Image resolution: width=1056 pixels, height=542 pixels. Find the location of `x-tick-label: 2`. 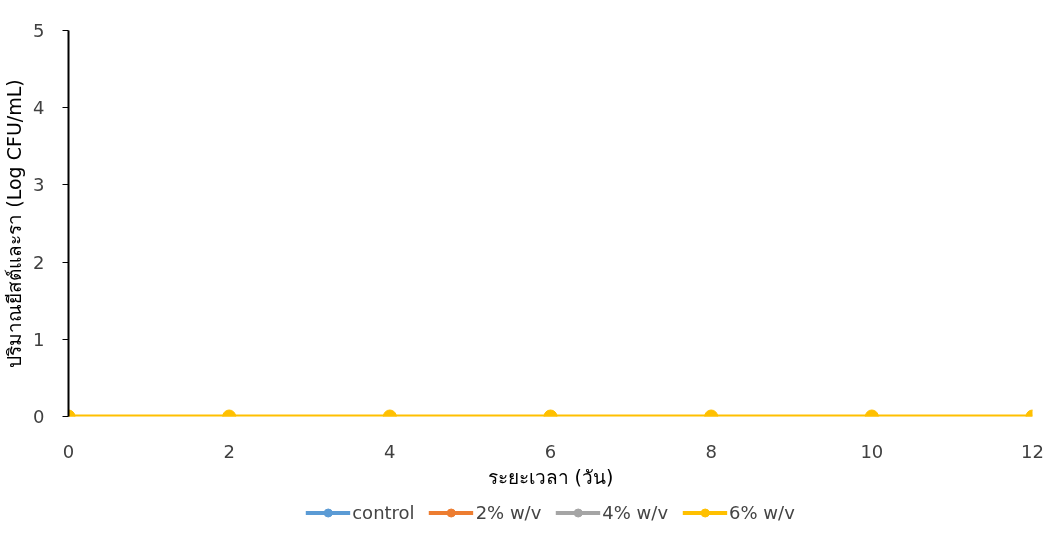

x-tick-label: 2 is located at coordinates (229, 451).